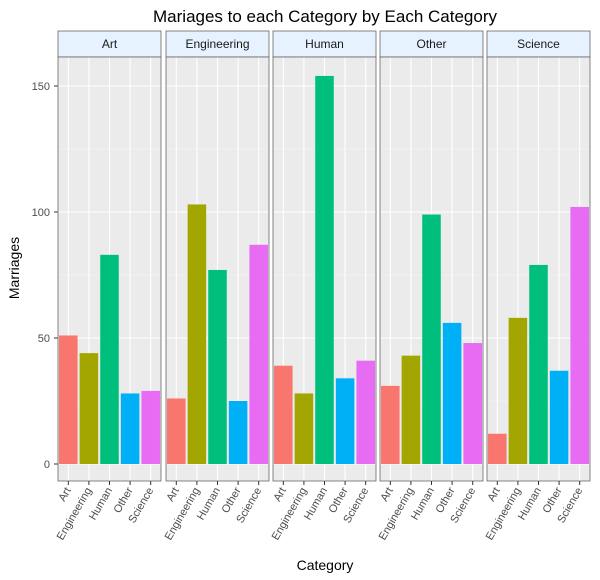 This screenshot has height=580, width=600. Describe the element at coordinates (130, 428) in the screenshot. I see `bar-art-other` at that location.